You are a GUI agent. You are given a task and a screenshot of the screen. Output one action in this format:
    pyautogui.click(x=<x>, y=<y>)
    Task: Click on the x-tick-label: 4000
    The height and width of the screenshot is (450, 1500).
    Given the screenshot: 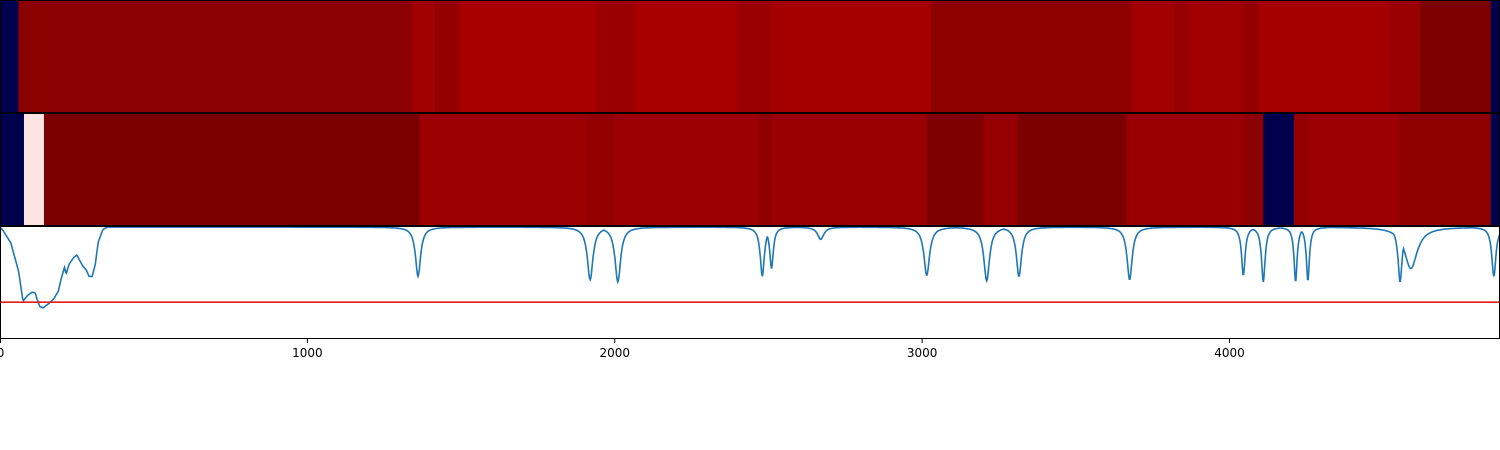 What is the action you would take?
    pyautogui.click(x=1229, y=353)
    